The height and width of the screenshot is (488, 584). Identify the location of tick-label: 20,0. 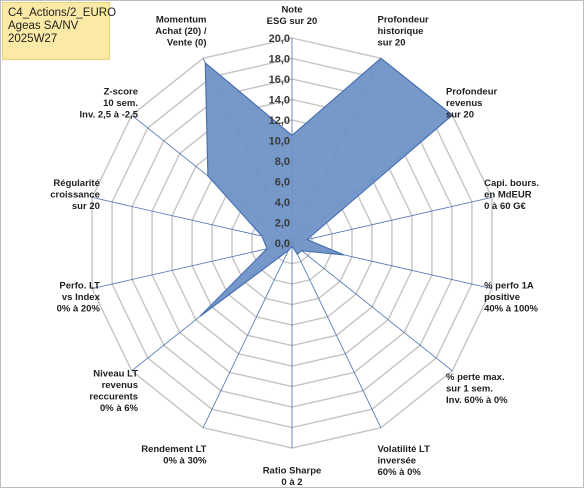
(279, 39).